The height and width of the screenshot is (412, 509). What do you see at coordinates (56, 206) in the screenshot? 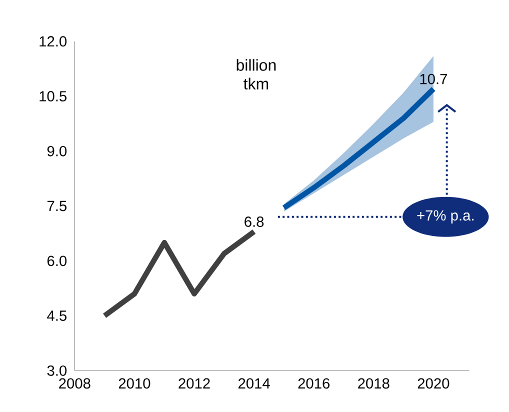
I see `y-tick-label: 7.5` at bounding box center [56, 206].